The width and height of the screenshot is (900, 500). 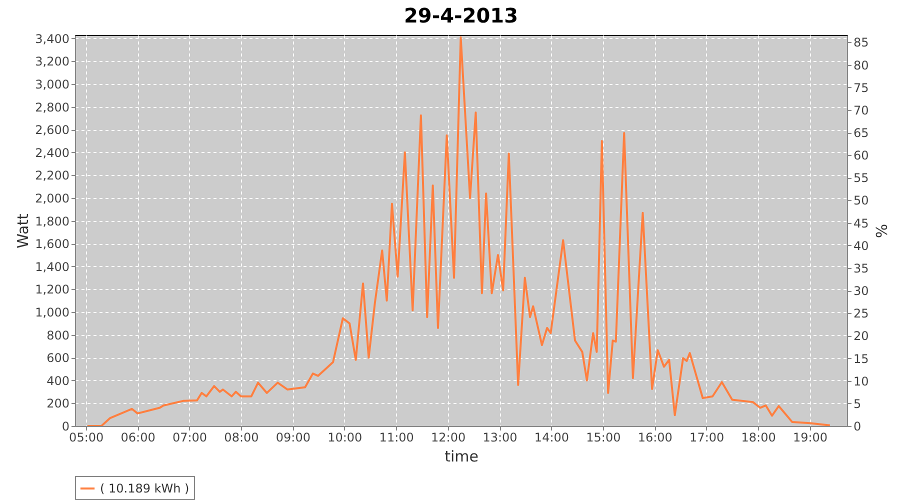 I want to click on y-tick-label: 1,000, so click(x=52, y=313).